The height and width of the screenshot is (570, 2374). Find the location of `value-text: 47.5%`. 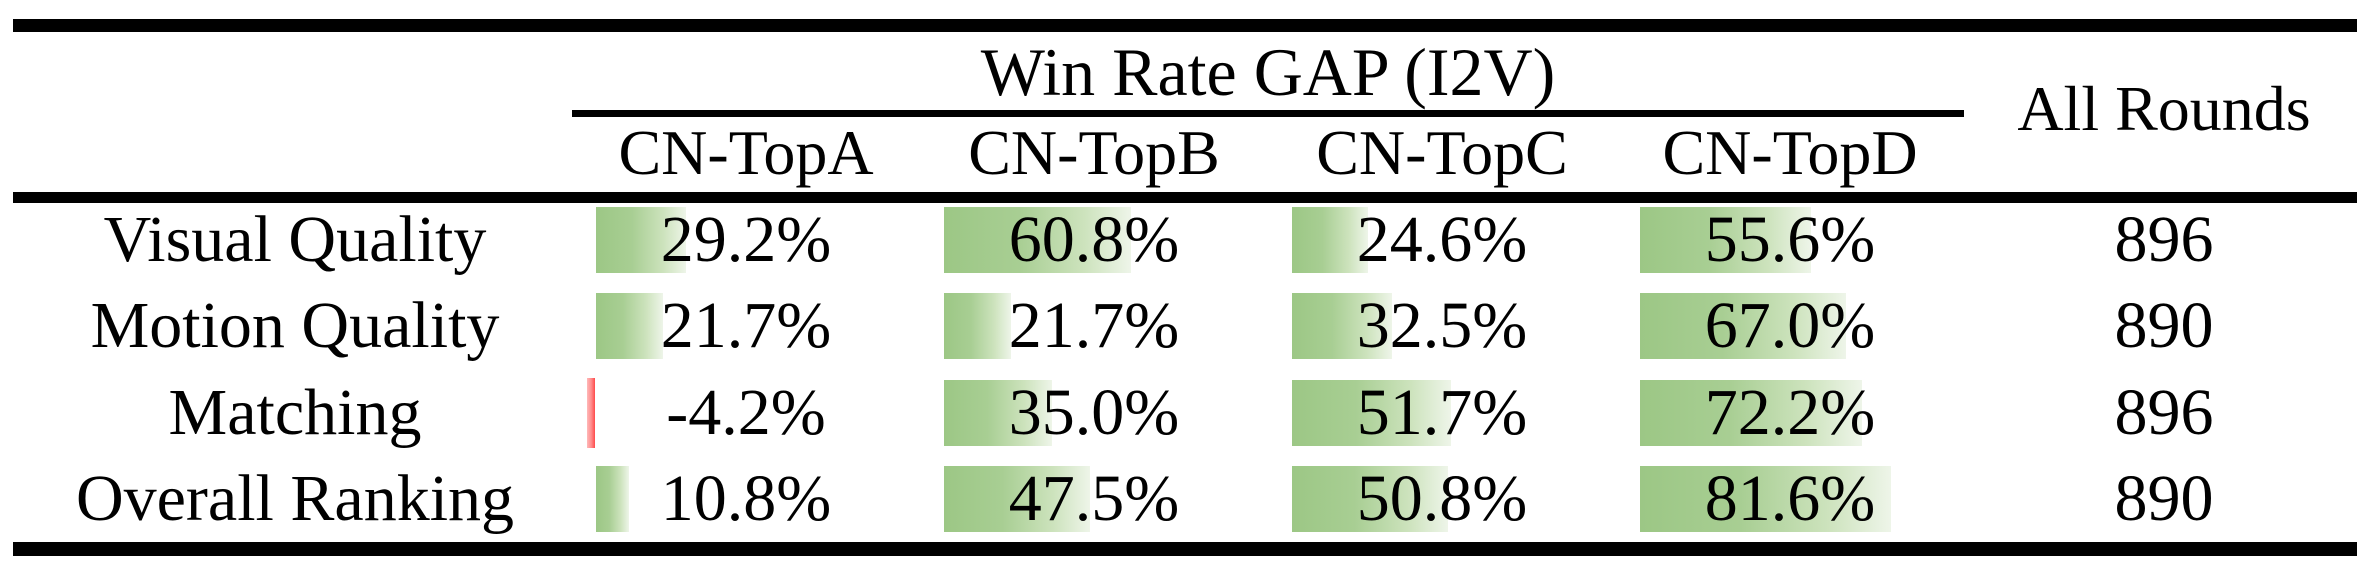

value-text: 47.5% is located at coordinates (1094, 498).